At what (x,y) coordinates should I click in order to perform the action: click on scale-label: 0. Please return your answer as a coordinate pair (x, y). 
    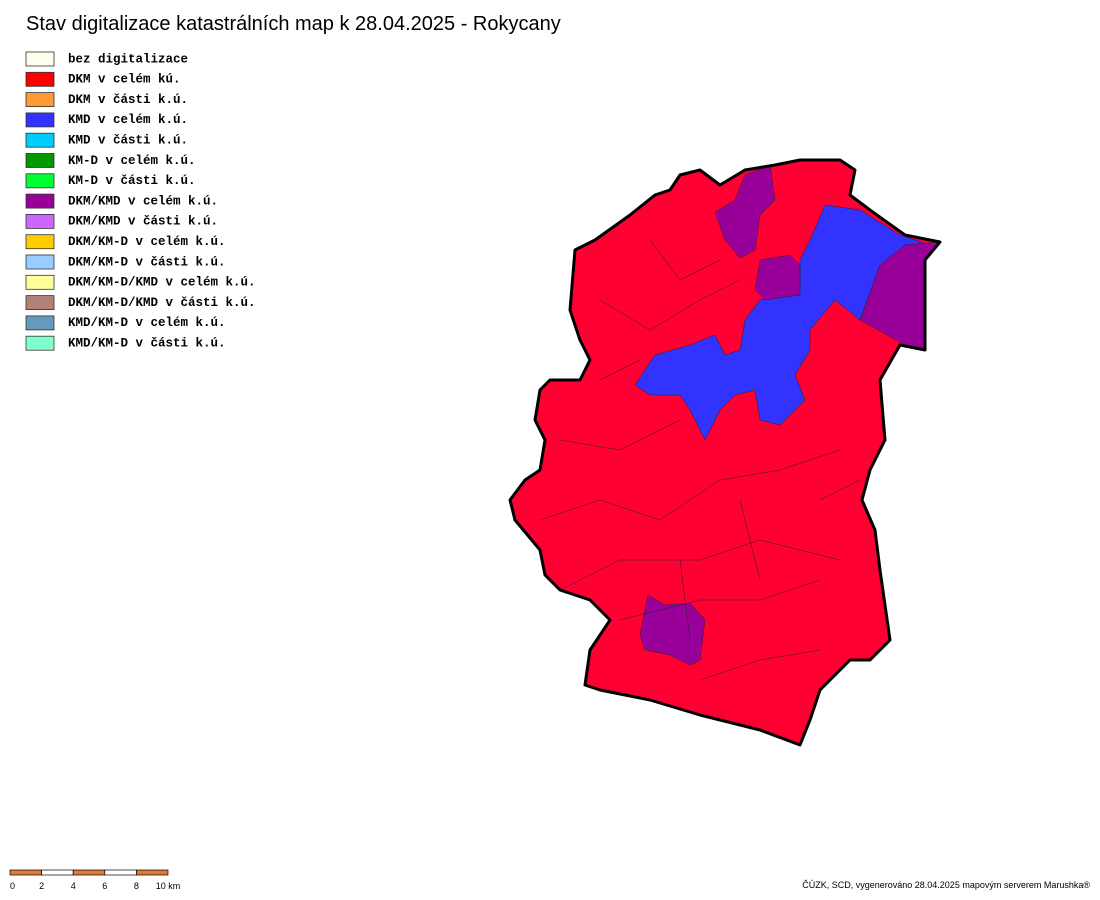
    Looking at the image, I should click on (12, 886).